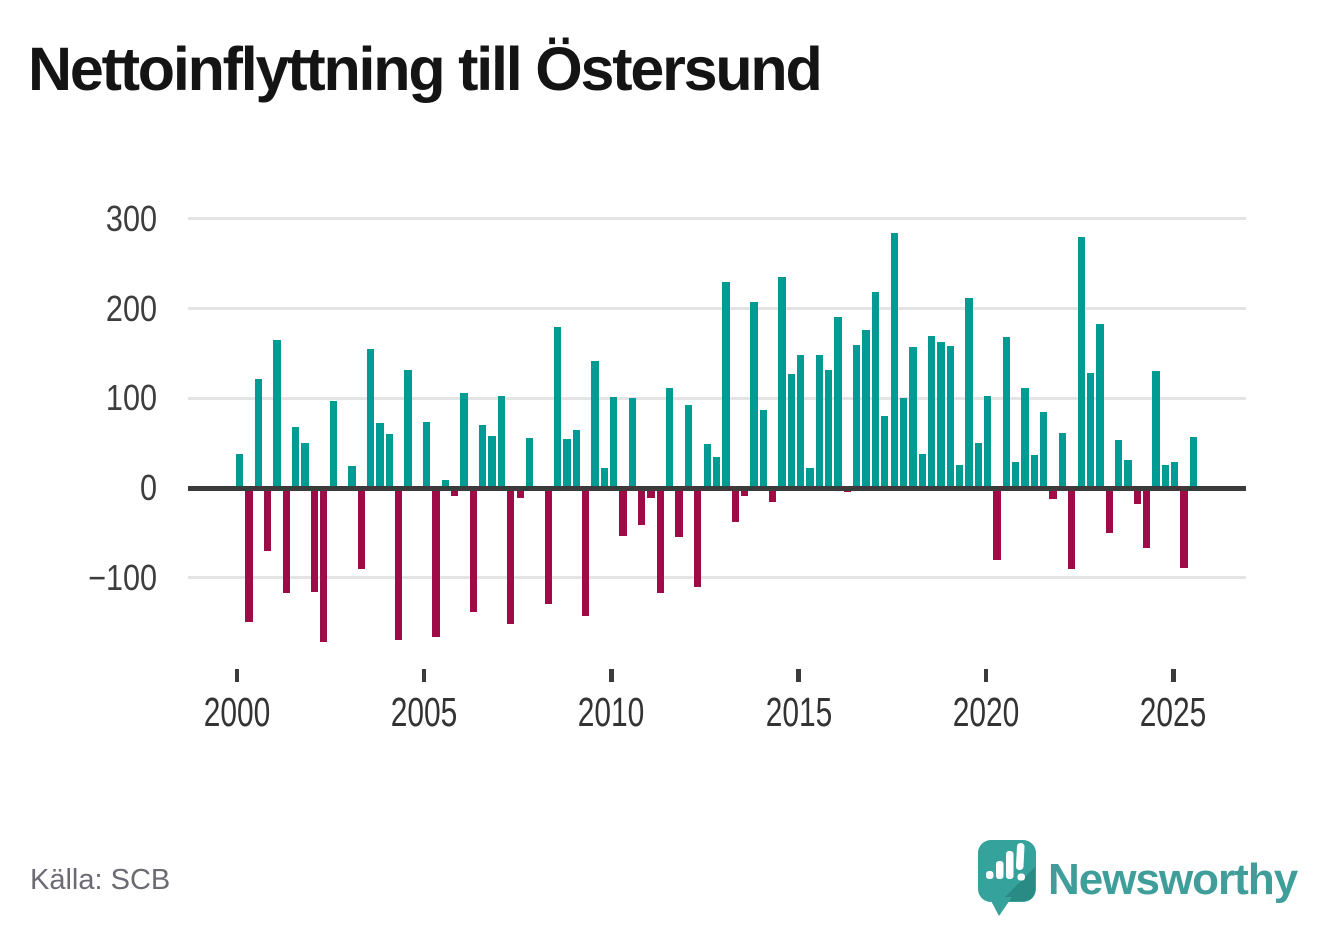  Describe the element at coordinates (455, 492) in the screenshot. I see `bar-2005-q4` at that location.